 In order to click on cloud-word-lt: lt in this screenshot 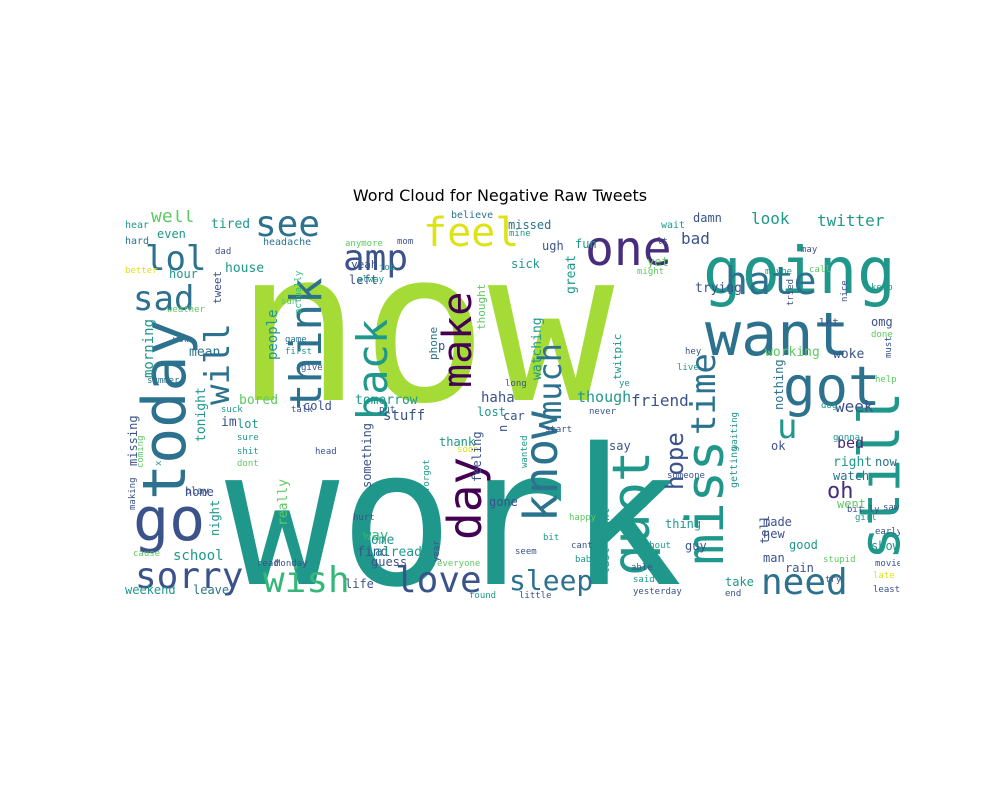, I will do `click(662, 242)`.